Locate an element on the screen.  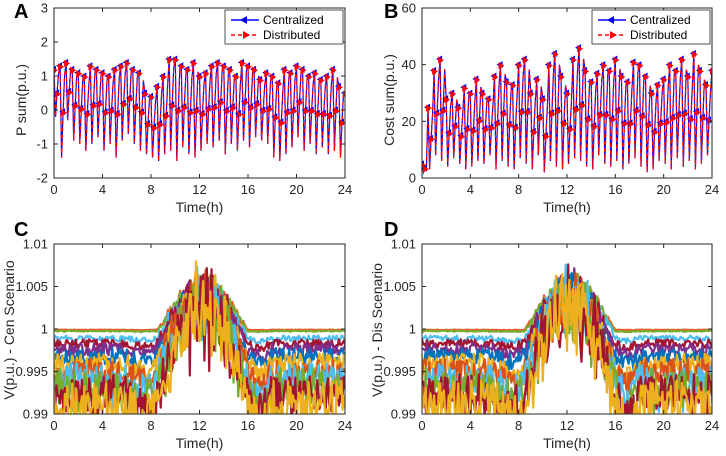
panel-label: B is located at coordinates (391, 12).